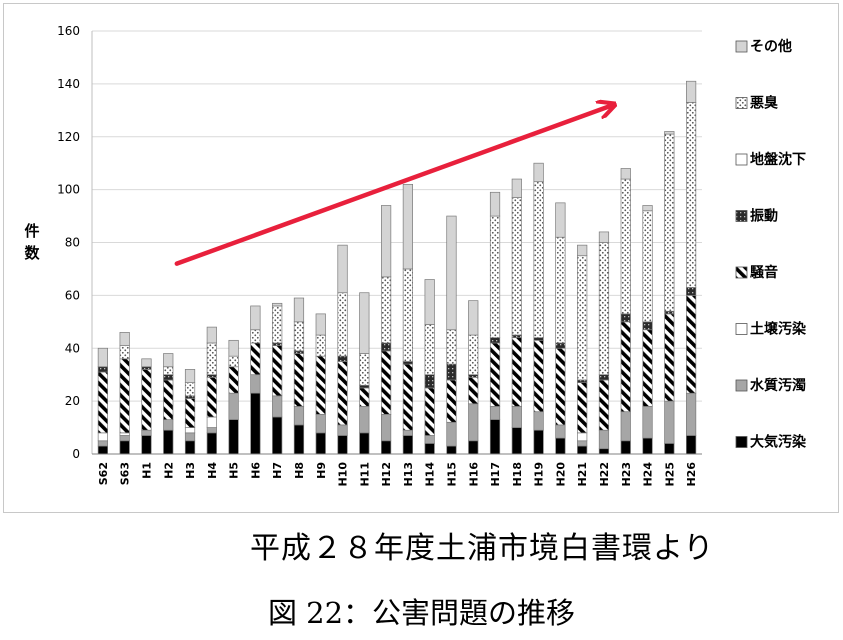 This screenshot has width=843, height=640. What do you see at coordinates (234, 470) in the screenshot?
I see `x-tick-label: H5` at bounding box center [234, 470].